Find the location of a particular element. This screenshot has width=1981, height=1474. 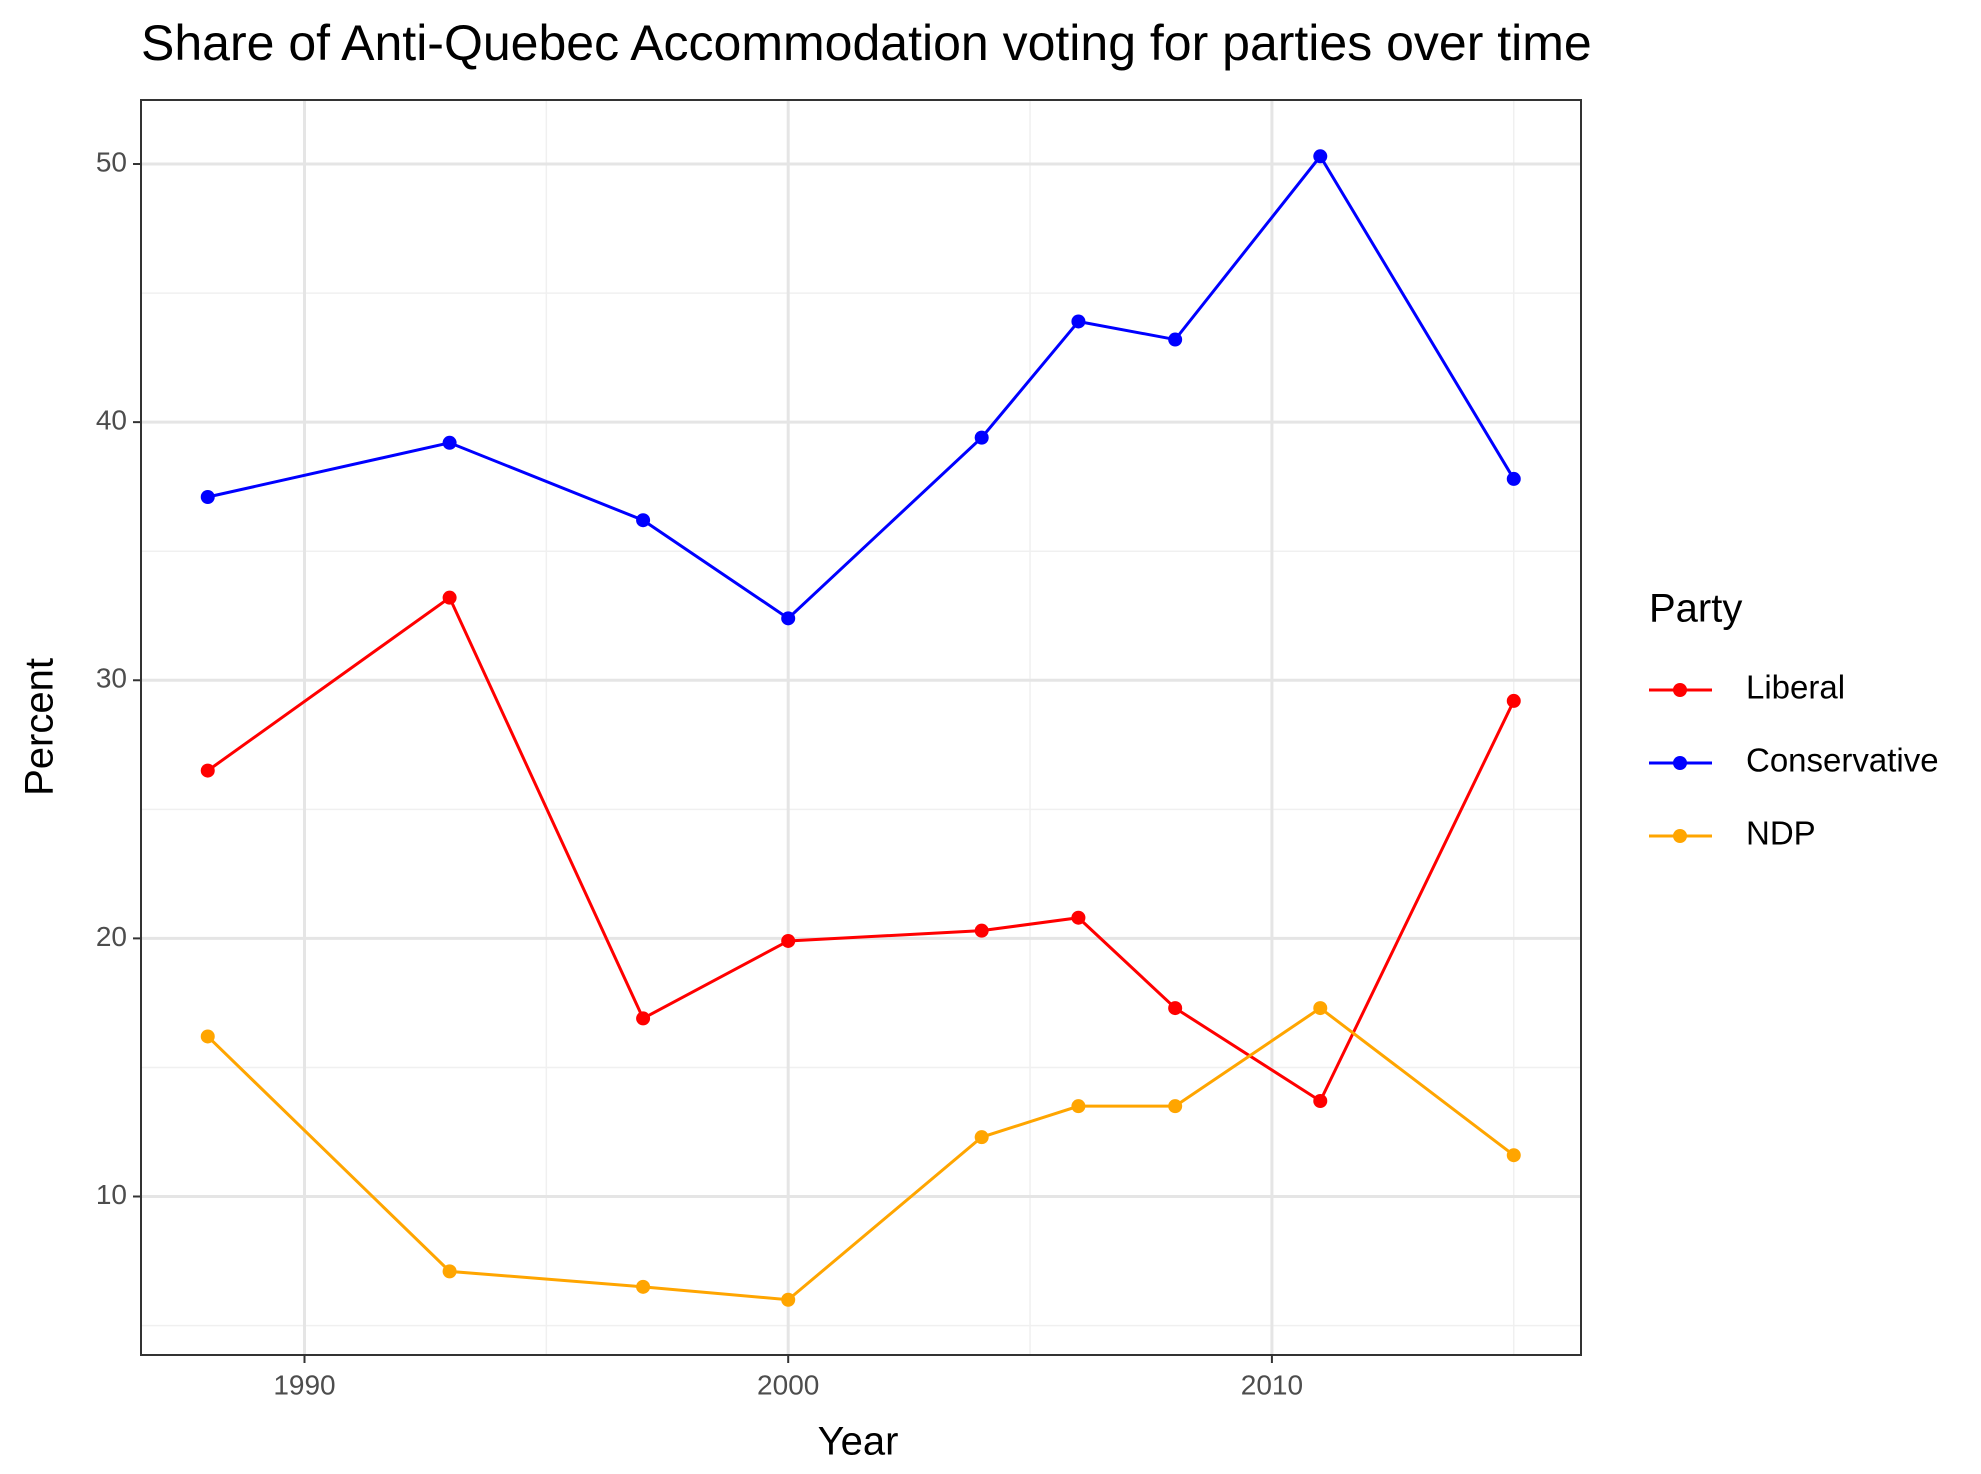

legend-label: Conservative is located at coordinates (1842, 760).